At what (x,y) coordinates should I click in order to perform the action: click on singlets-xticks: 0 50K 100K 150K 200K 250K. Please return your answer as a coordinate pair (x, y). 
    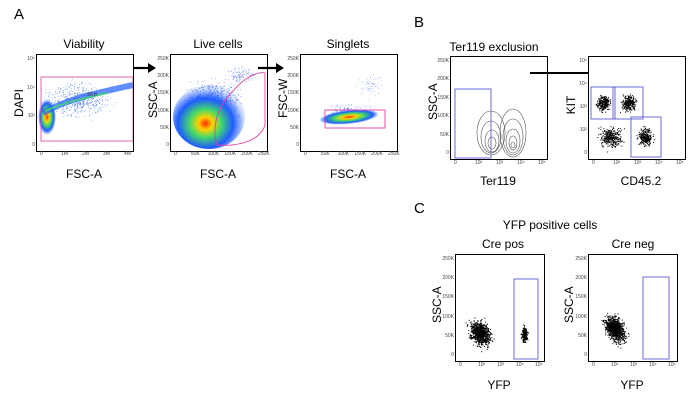
    Looking at the image, I should click on (350, 155).